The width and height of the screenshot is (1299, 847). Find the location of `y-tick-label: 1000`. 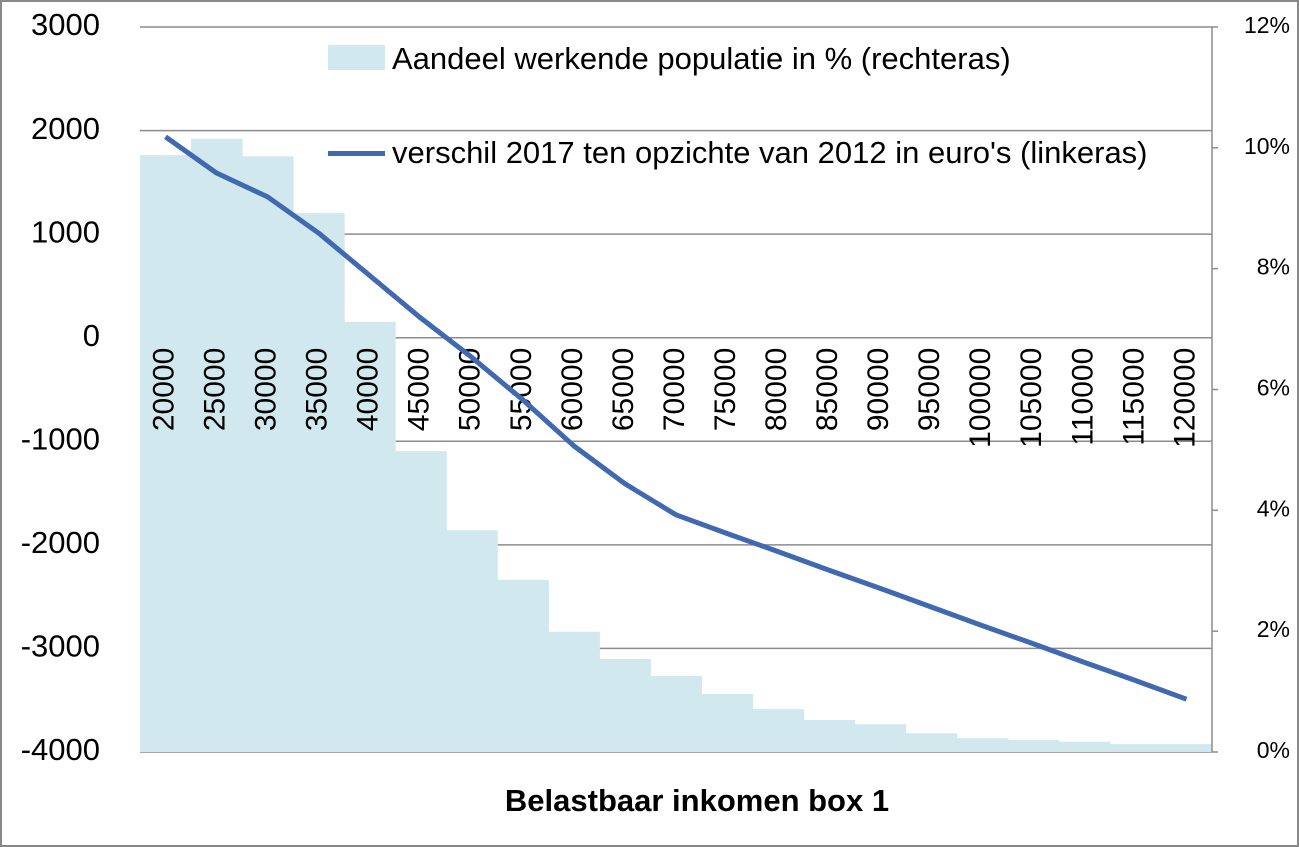

y-tick-label: 1000 is located at coordinates (65, 231).